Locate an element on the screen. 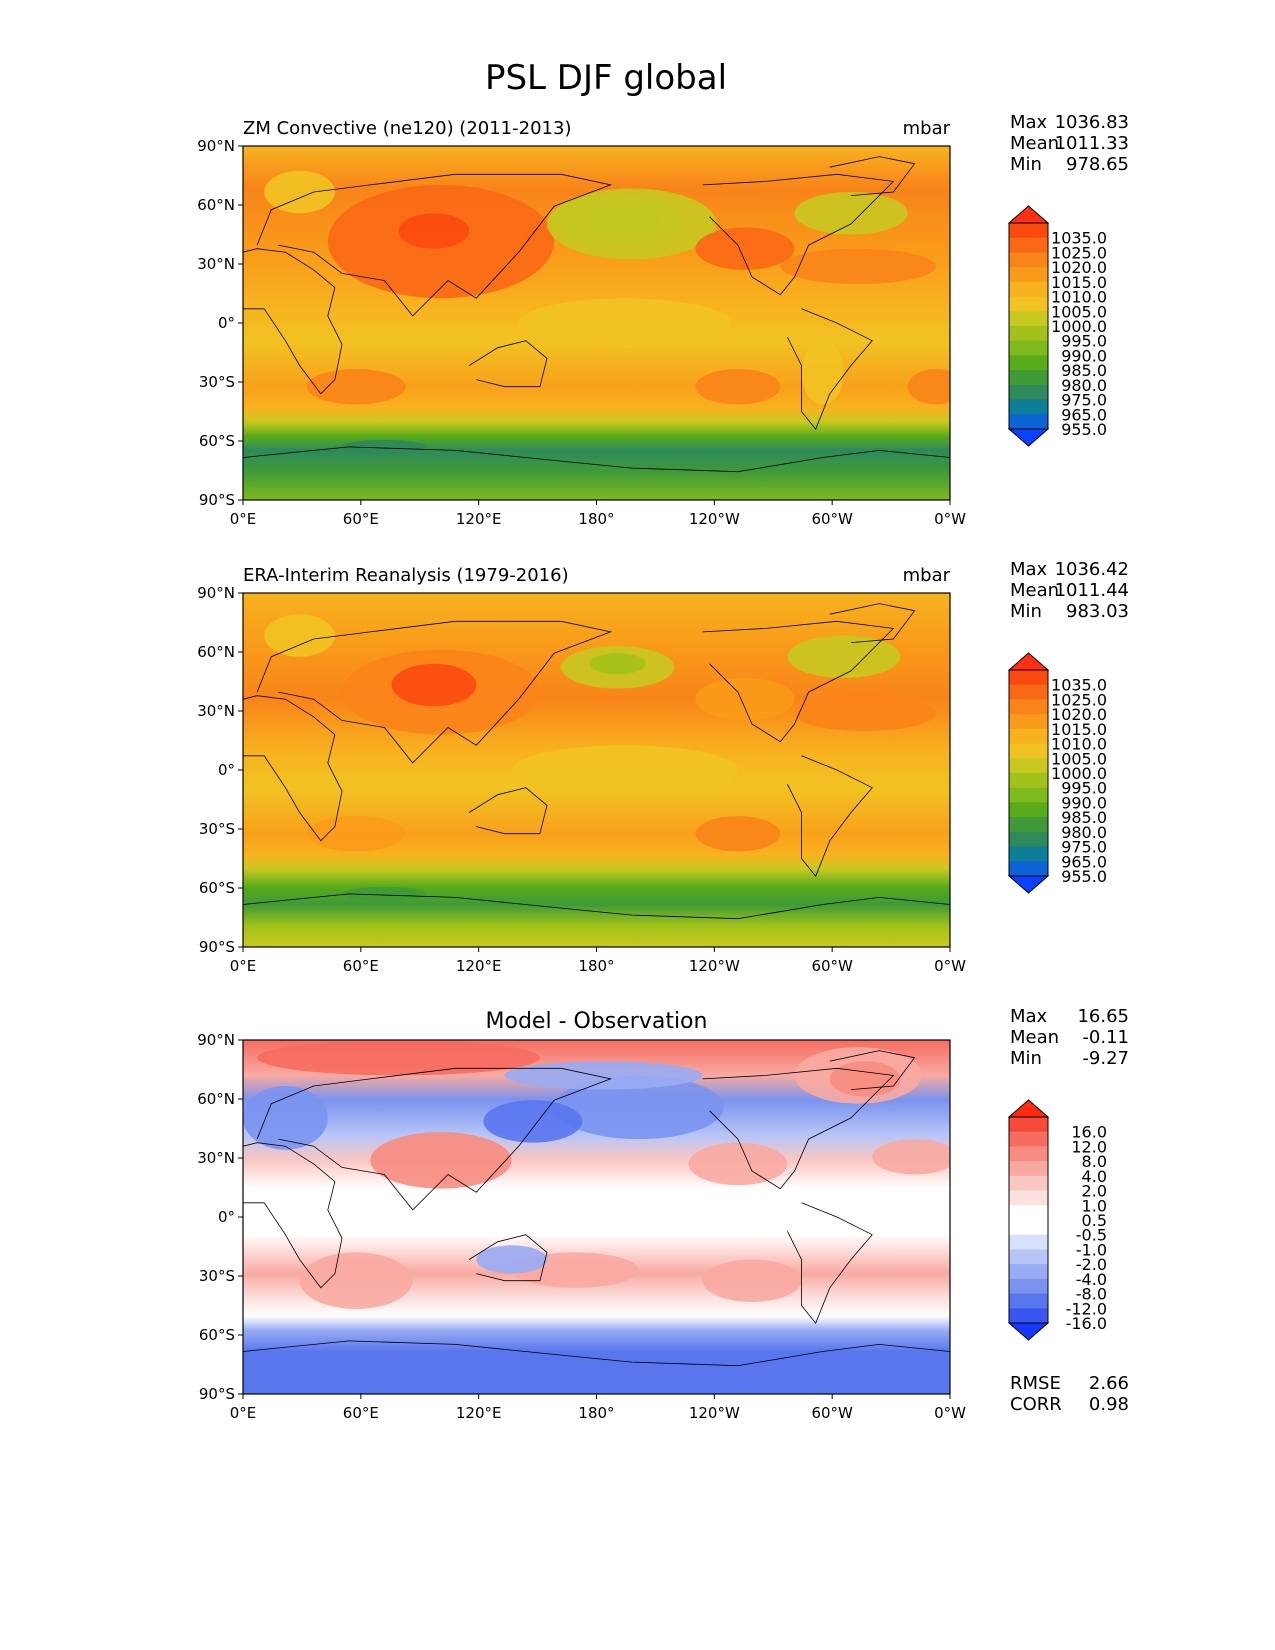 This screenshot has width=1275, height=1650. stat-label-min: Min is located at coordinates (1026, 164).